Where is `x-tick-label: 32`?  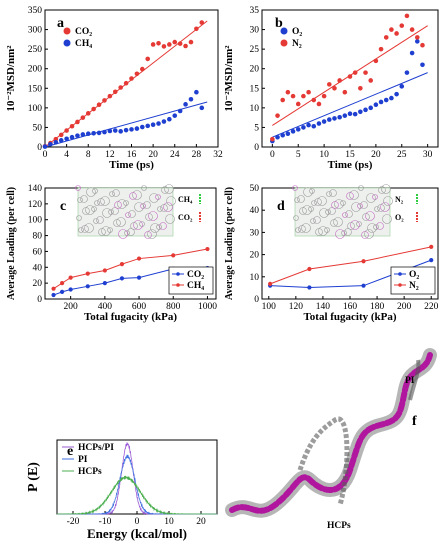 x-tick-label: 32 is located at coordinates (218, 155).